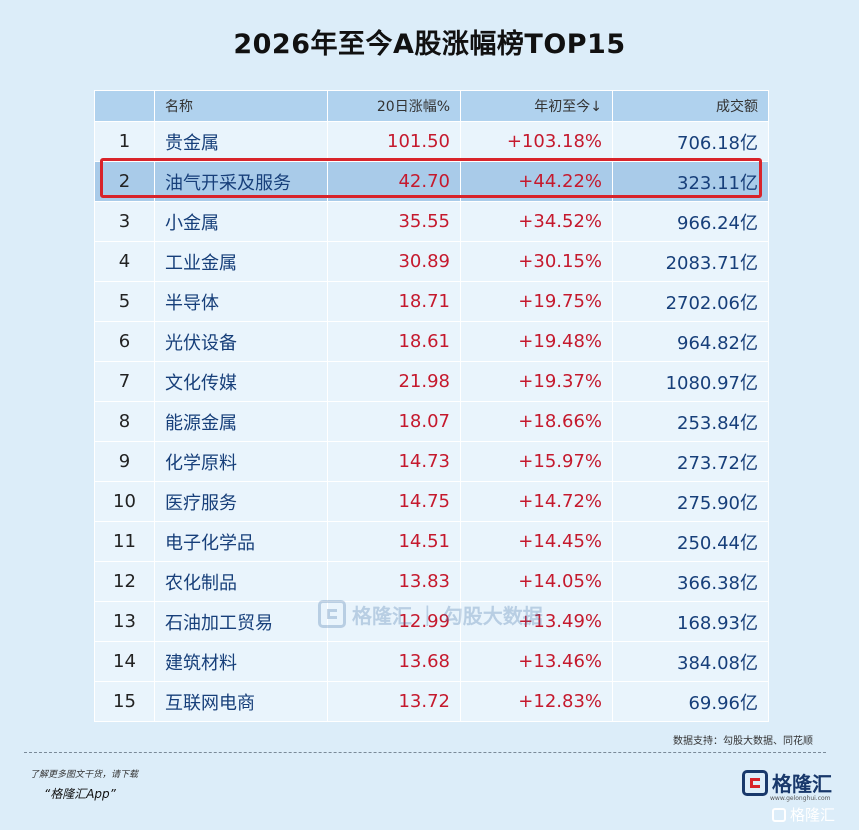 The height and width of the screenshot is (830, 859). What do you see at coordinates (536, 261) in the screenshot?
I see `cell-ytd: +30.15%` at bounding box center [536, 261].